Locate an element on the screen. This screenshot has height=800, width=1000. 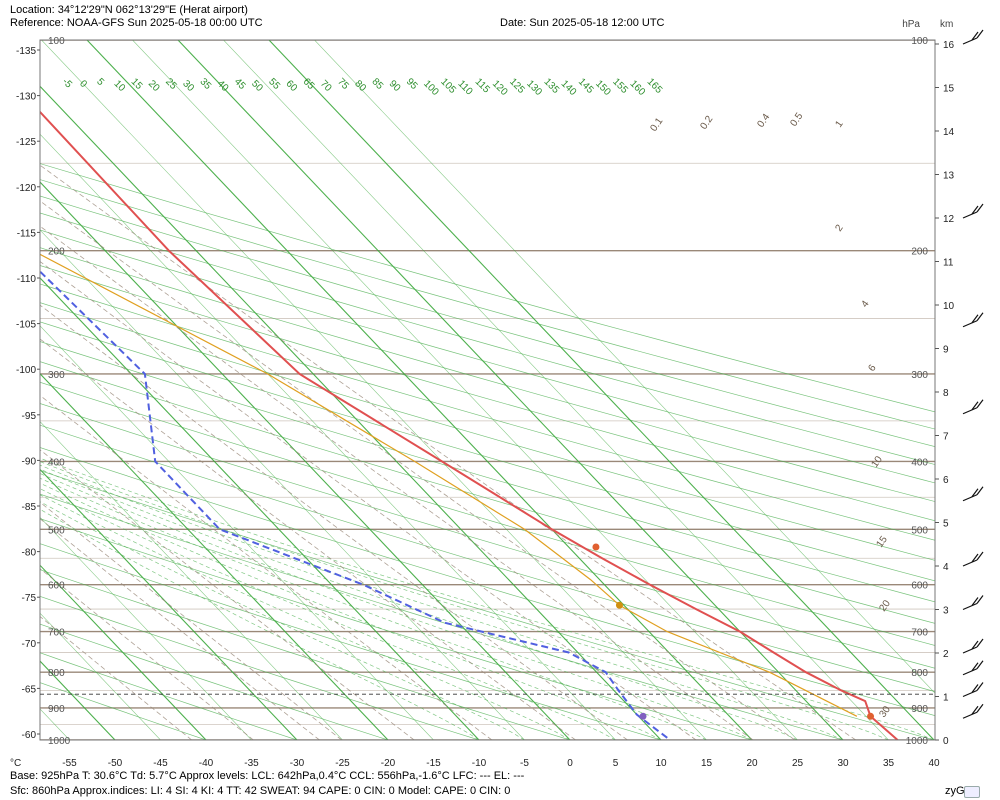
isotherm-label: -5 is located at coordinates (67, 83).